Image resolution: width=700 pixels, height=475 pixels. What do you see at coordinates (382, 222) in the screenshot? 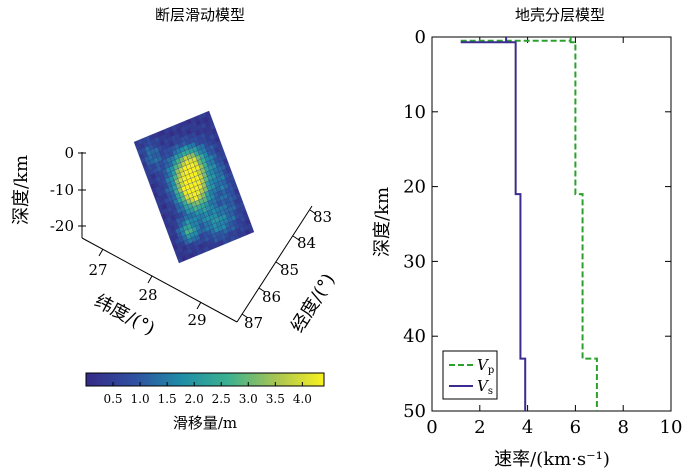
I see `y-axis-label: 深度/km` at bounding box center [382, 222].